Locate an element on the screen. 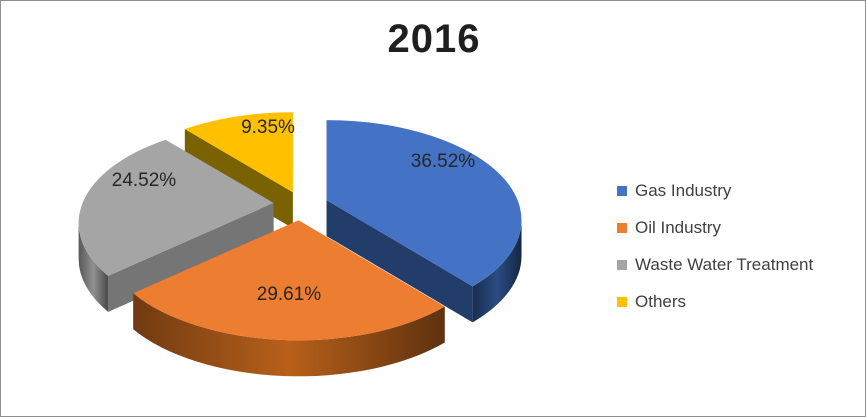  pie-slice-gas-industry-rim-wall is located at coordinates (497, 271).